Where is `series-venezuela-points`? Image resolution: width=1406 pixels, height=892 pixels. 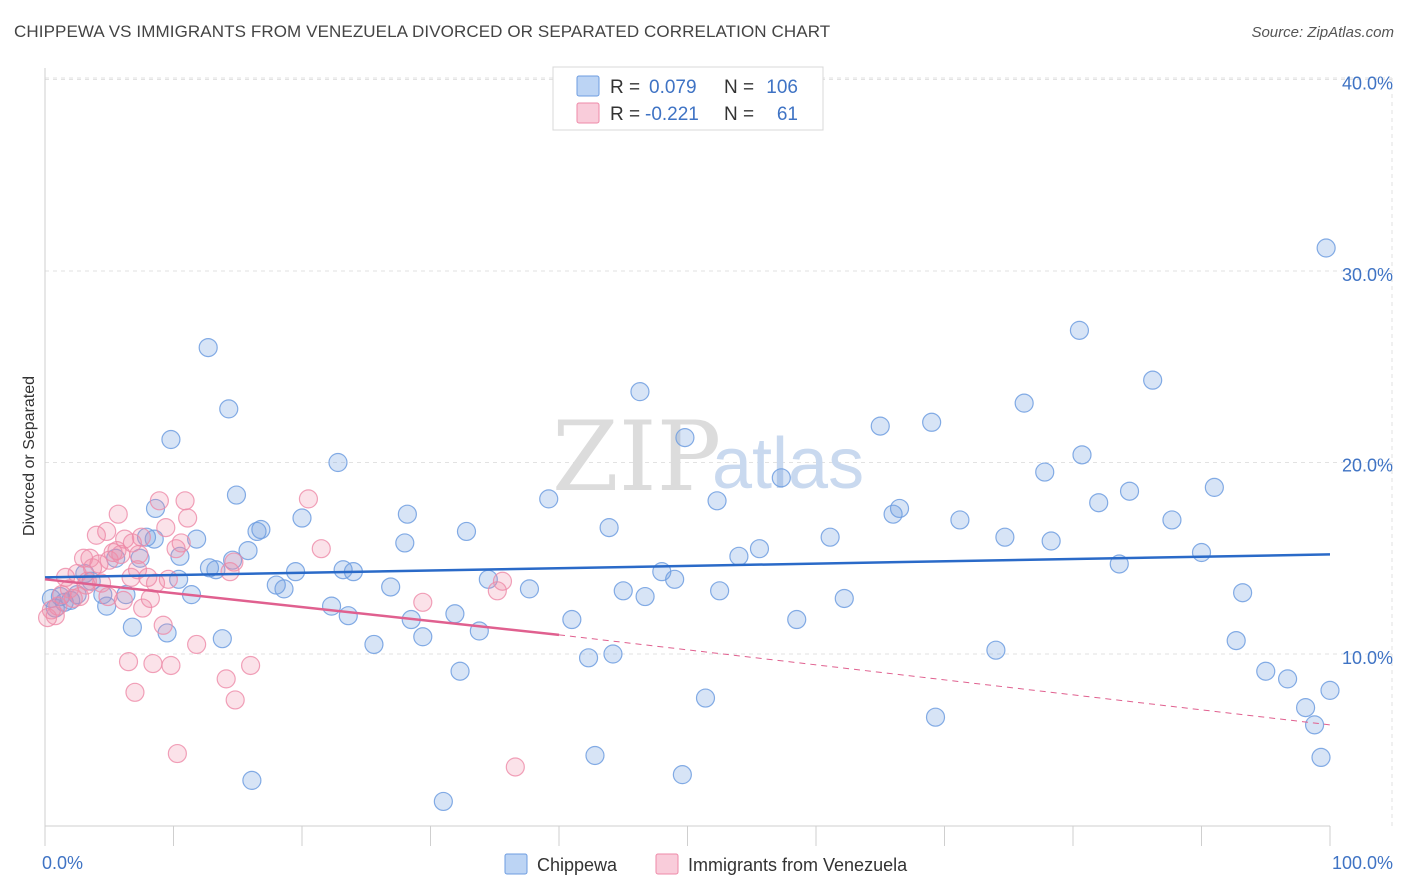 series-venezuela-points is located at coordinates (281, 633).